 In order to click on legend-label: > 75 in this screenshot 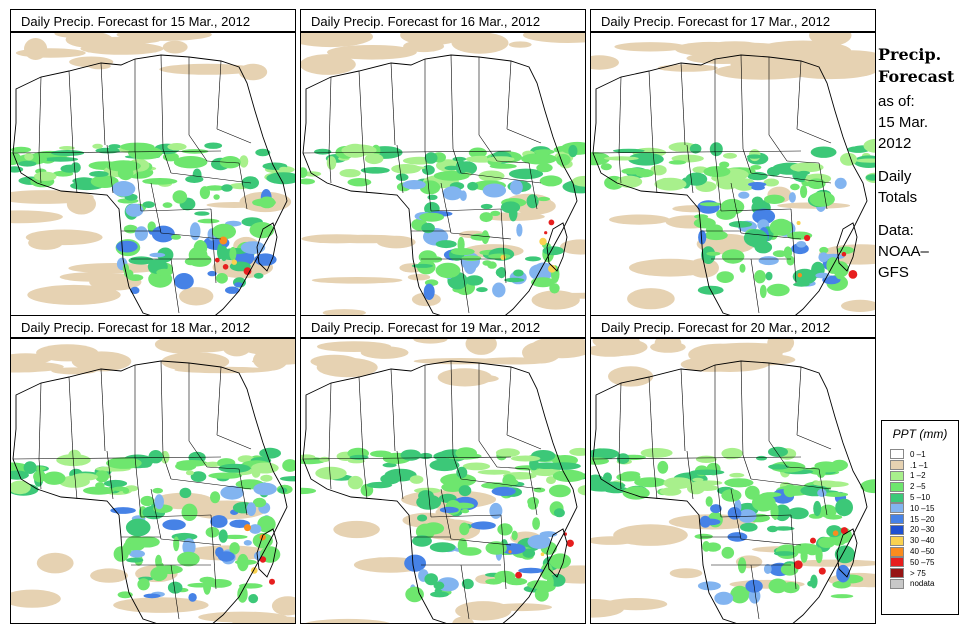, I will do `click(918, 573)`.